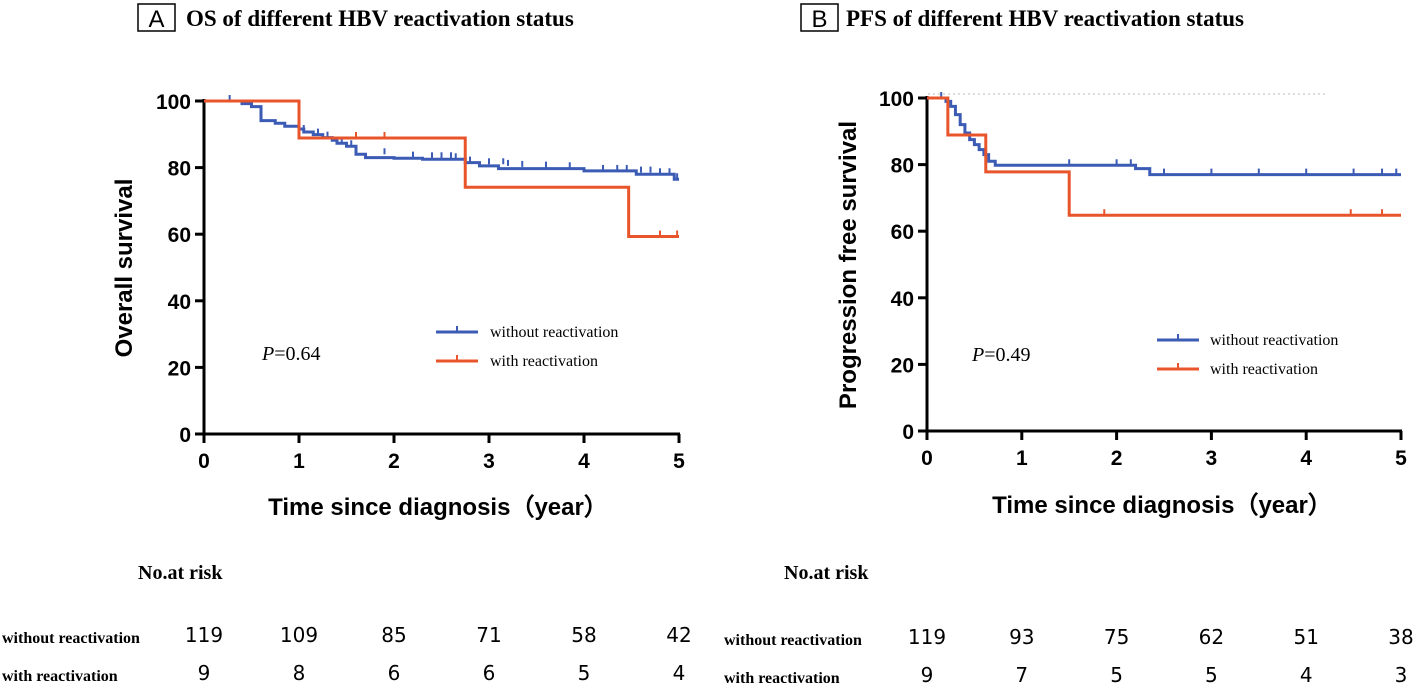  Describe the element at coordinates (1401, 458) in the screenshot. I see `panel-b-x-tick-label: 5` at that location.